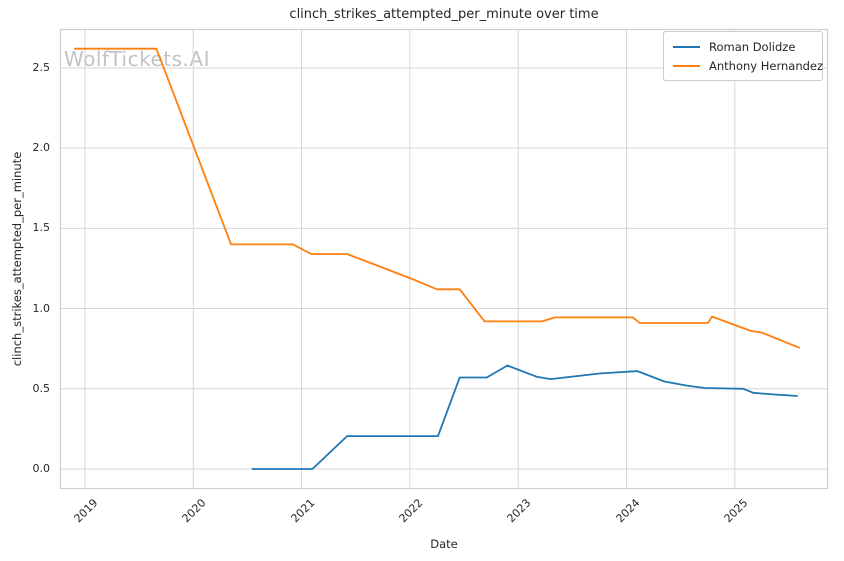  I want to click on y-axis-label: clinch_strikes_attempted_per_minute, so click(17, 259).